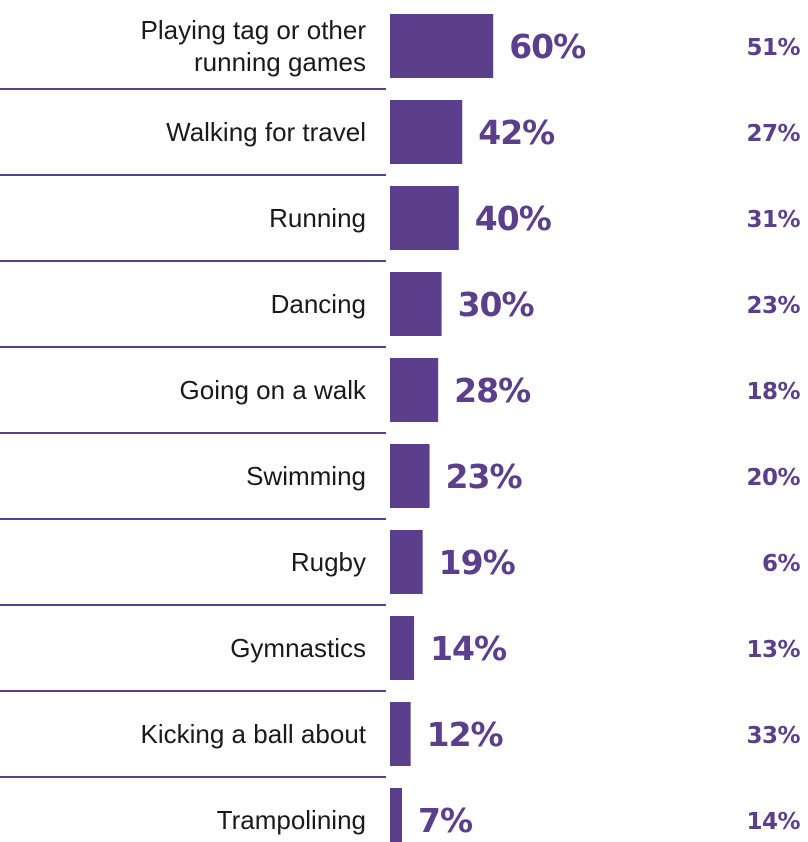 The image size is (808, 842). What do you see at coordinates (773, 134) in the screenshot?
I see `comparison-value-label: 27%` at bounding box center [773, 134].